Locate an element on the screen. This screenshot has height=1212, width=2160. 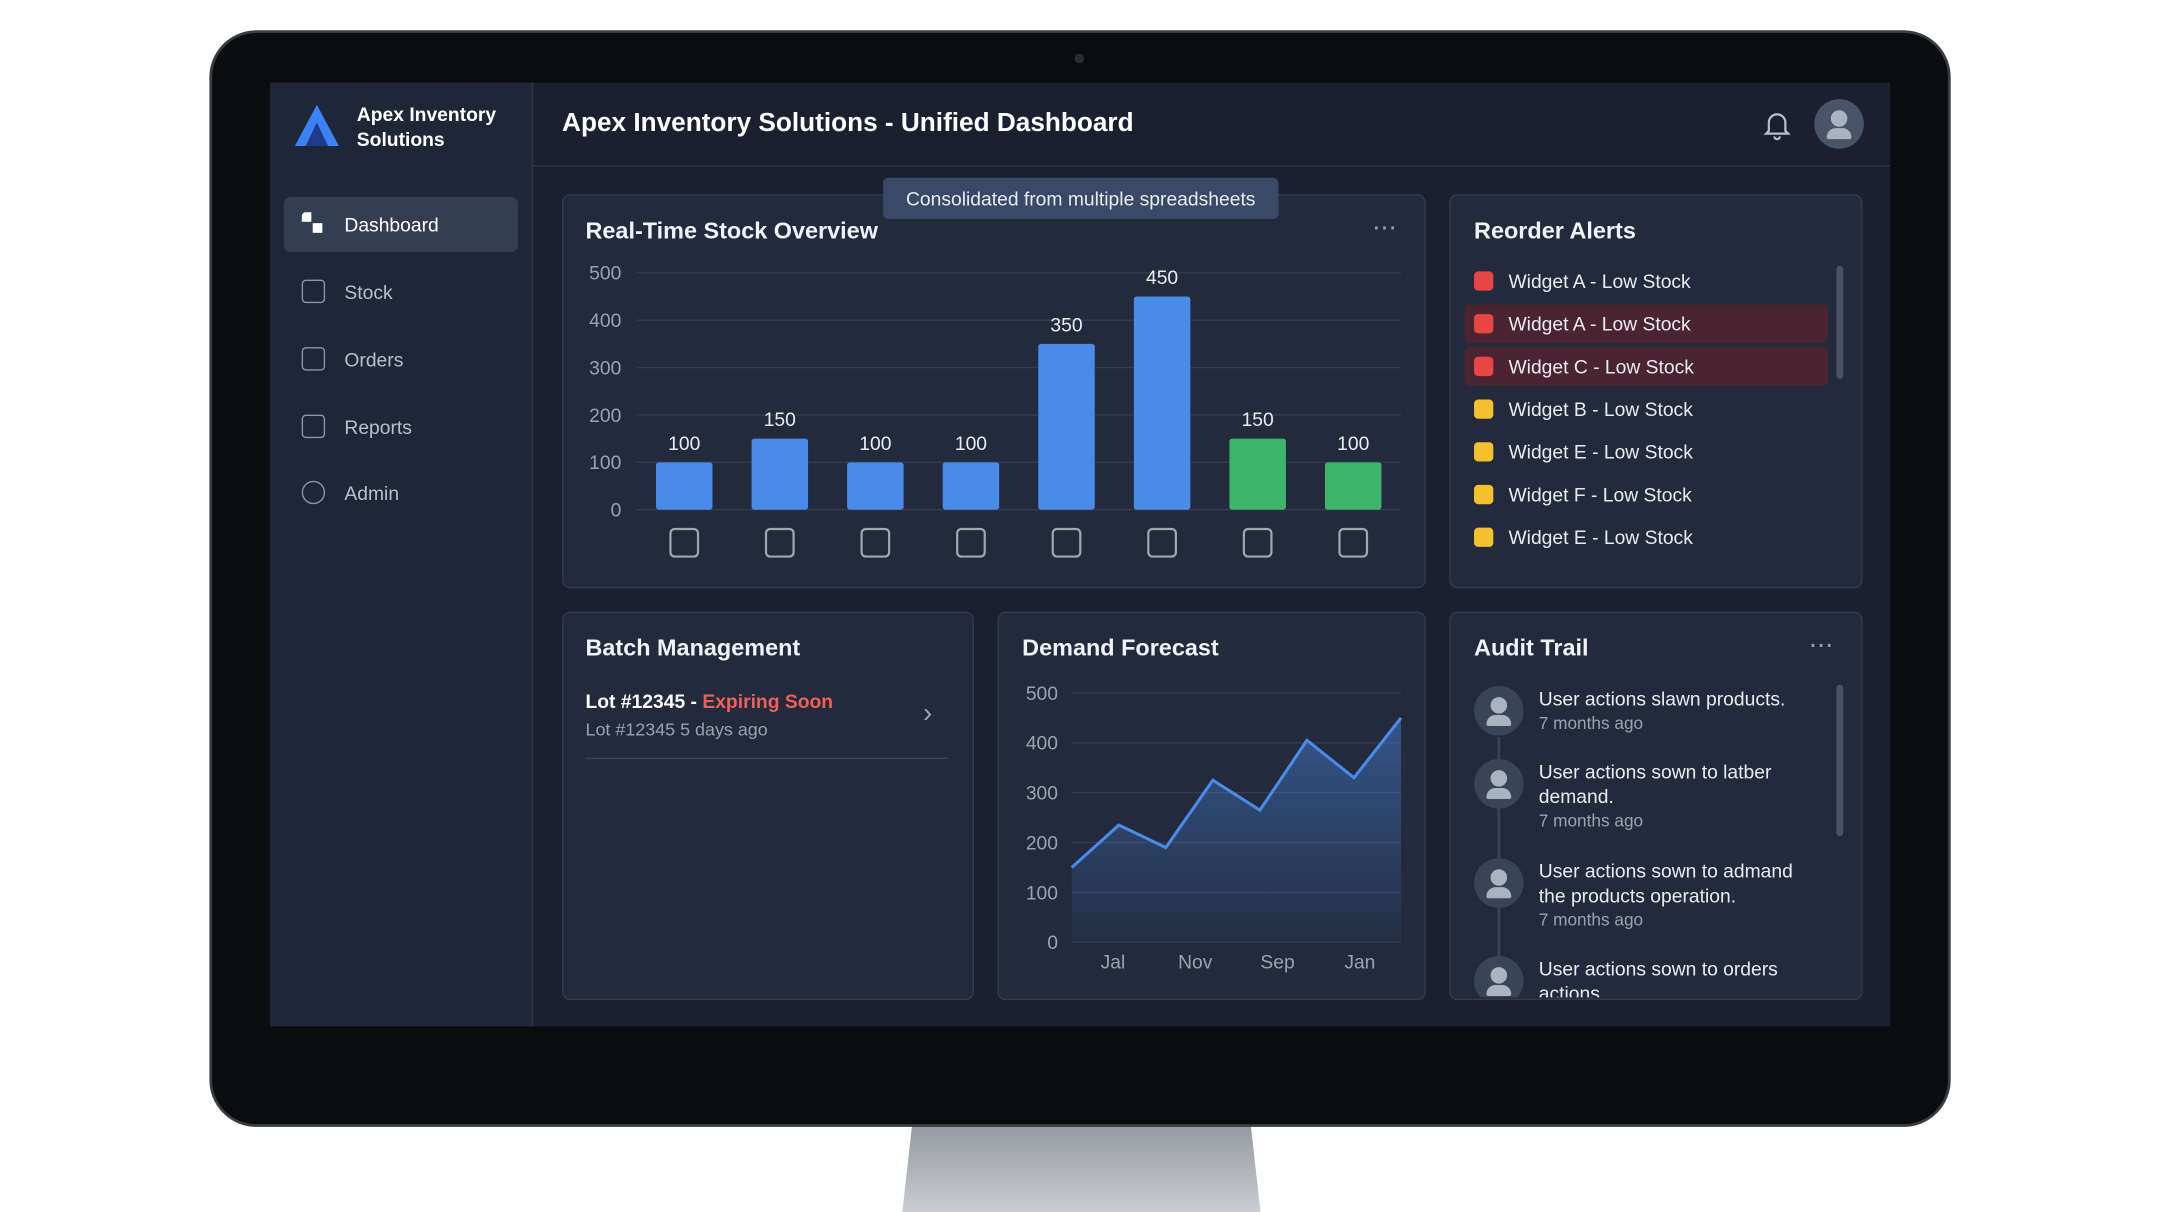
panel-title: Audit Trail is located at coordinates (1531, 648).